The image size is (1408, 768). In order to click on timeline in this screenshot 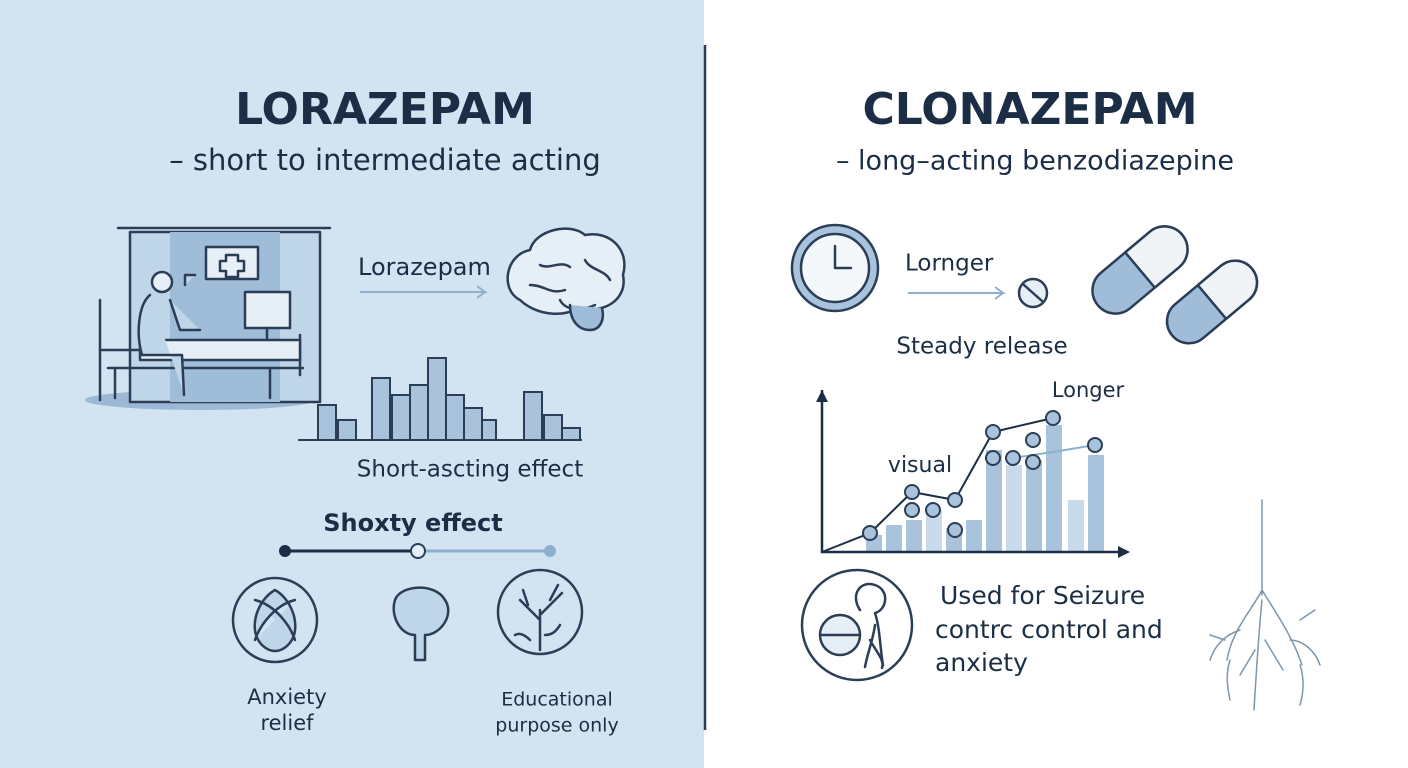, I will do `click(417, 551)`.